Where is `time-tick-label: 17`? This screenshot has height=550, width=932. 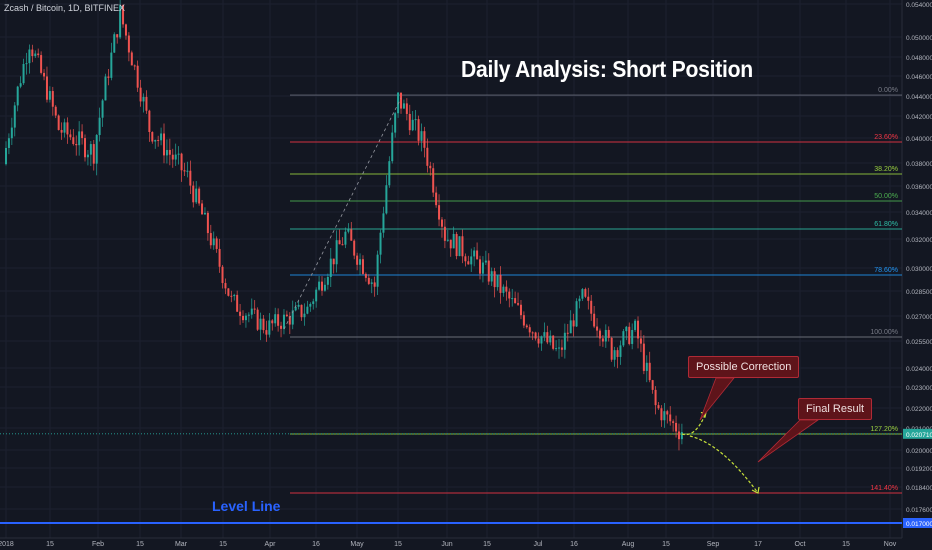 time-tick-label: 17 is located at coordinates (758, 544).